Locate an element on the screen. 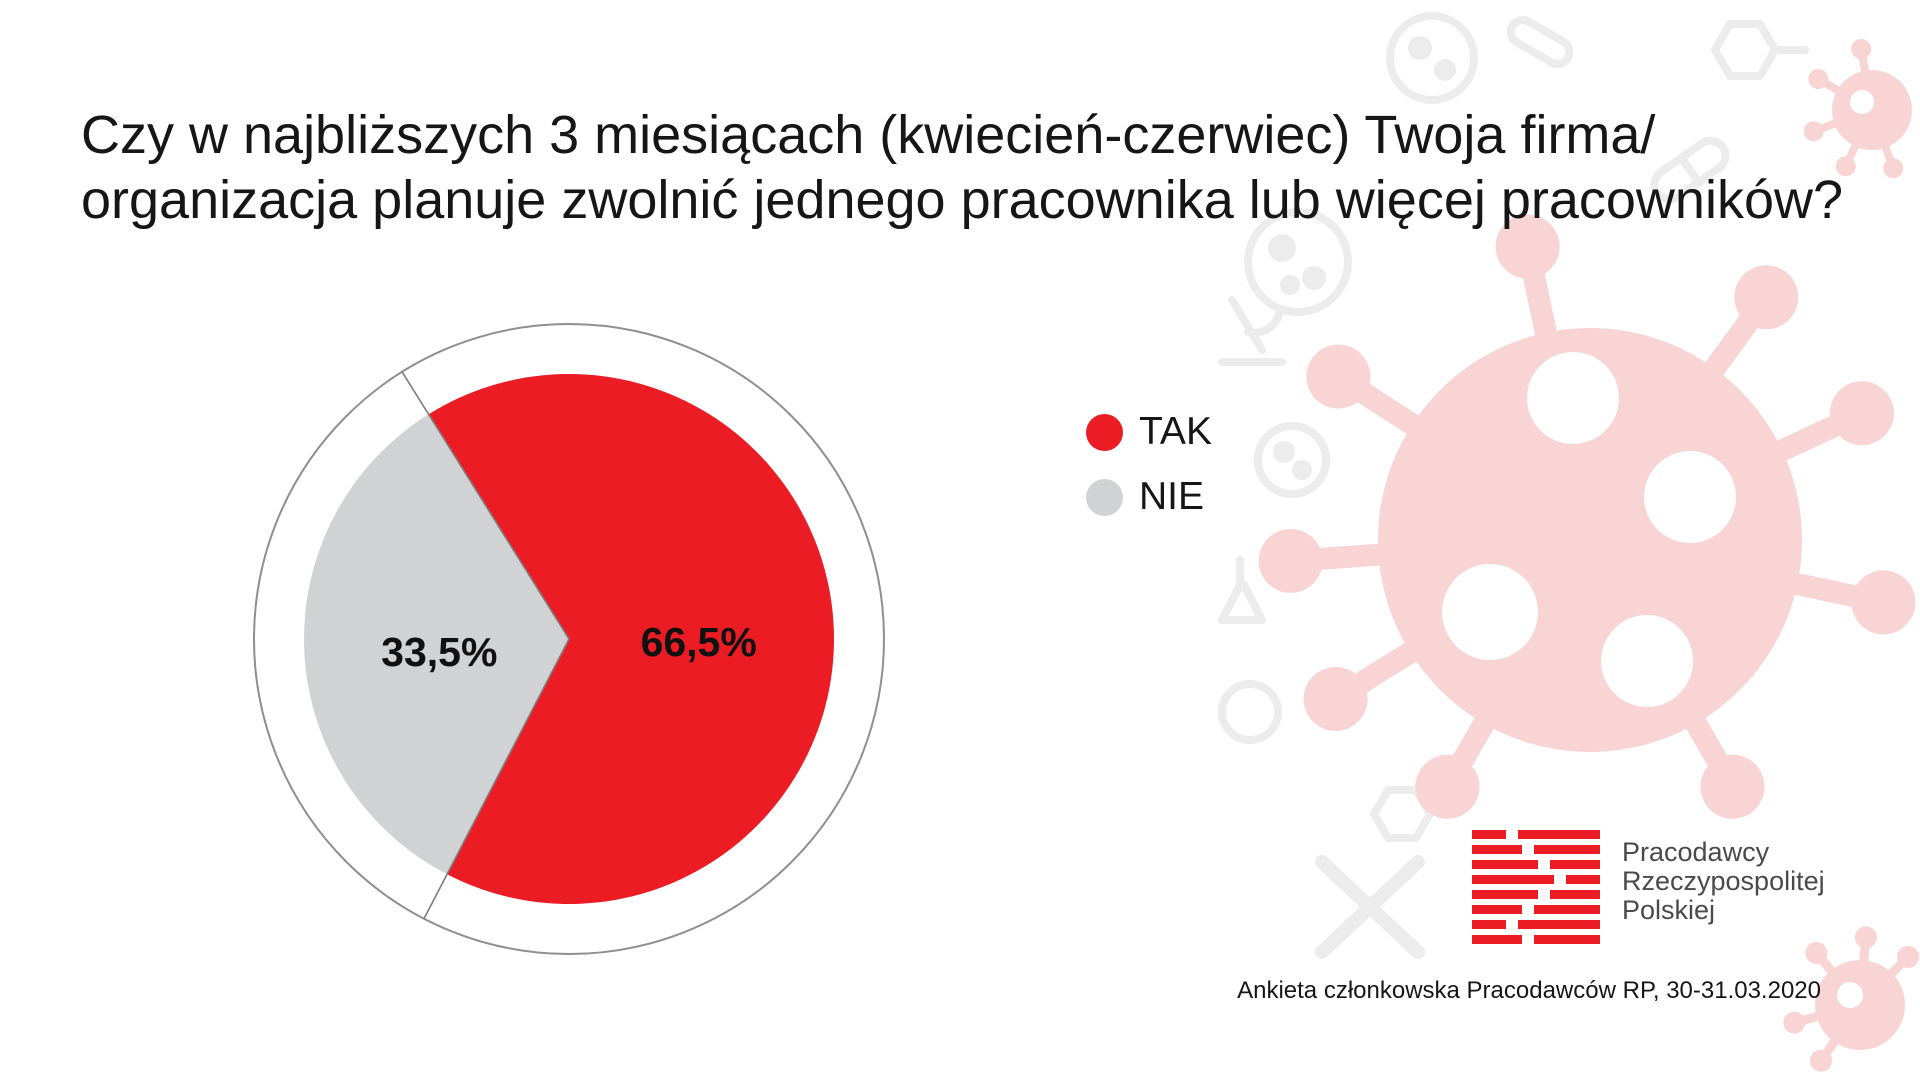  syringe-icon is located at coordinates (1370, 907).